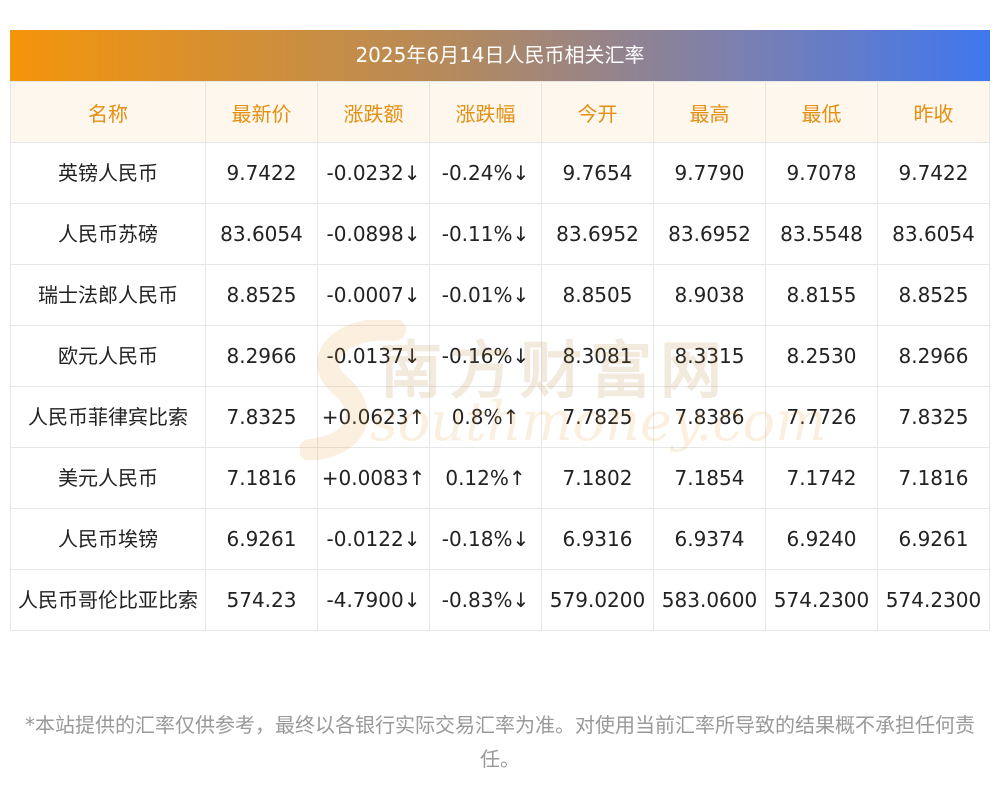 The height and width of the screenshot is (793, 1000). What do you see at coordinates (261, 173) in the screenshot?
I see `cell-latest: 9.7422` at bounding box center [261, 173].